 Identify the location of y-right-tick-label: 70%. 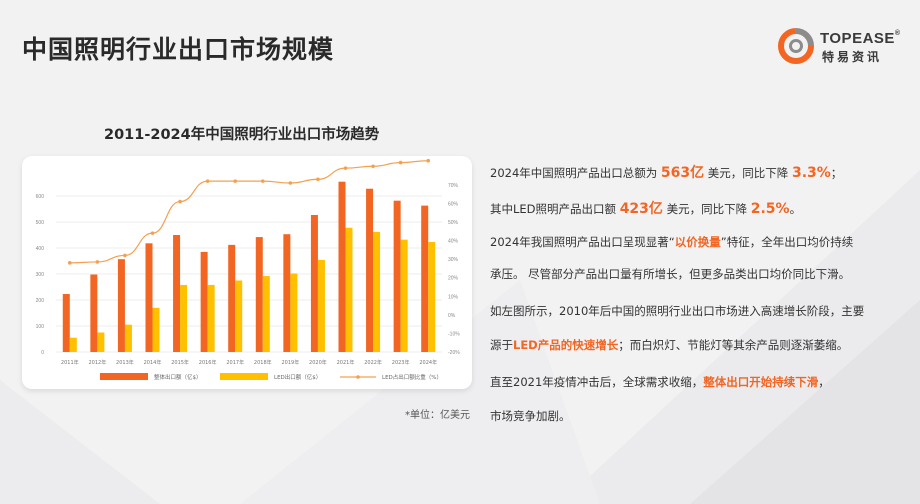
(453, 186).